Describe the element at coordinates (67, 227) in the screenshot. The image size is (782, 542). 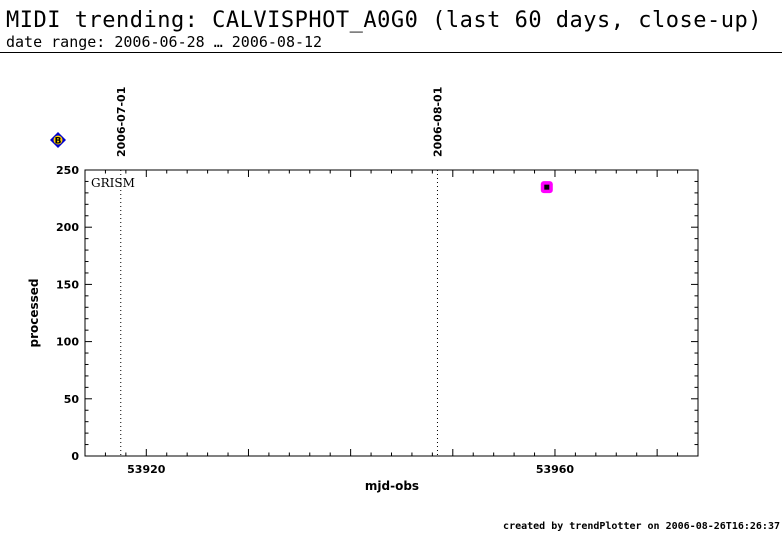
I see `y-tick-label: 200` at that location.